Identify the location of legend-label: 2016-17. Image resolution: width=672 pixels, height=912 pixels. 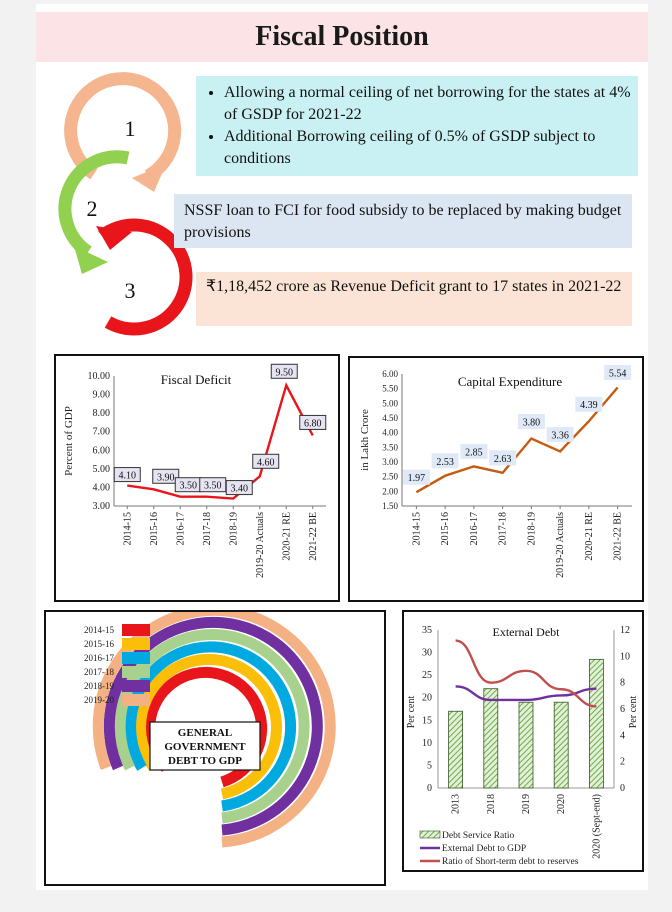
(99, 658).